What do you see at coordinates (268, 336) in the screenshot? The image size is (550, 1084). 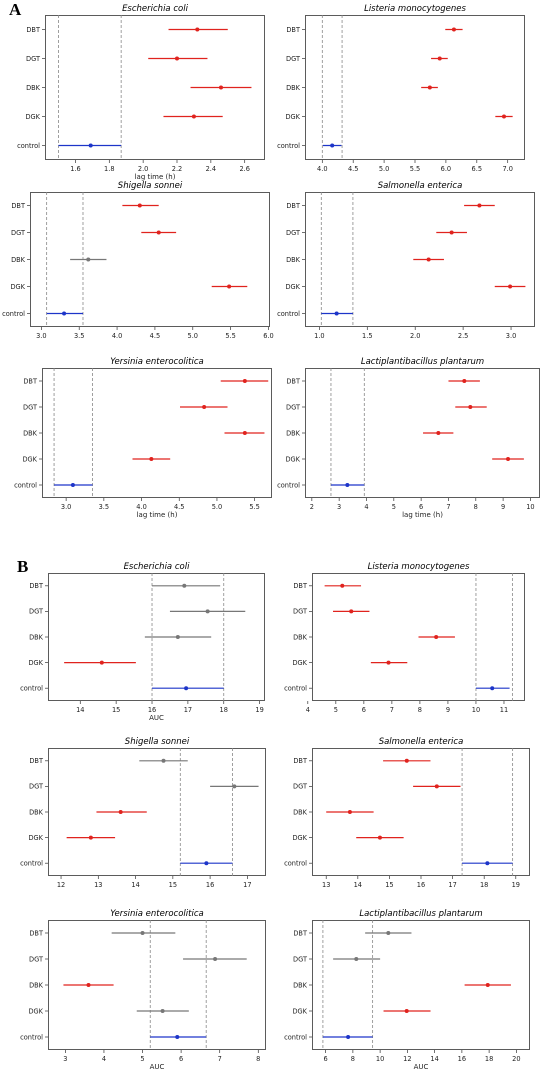 I see `x-tick-label: 6.0` at bounding box center [268, 336].